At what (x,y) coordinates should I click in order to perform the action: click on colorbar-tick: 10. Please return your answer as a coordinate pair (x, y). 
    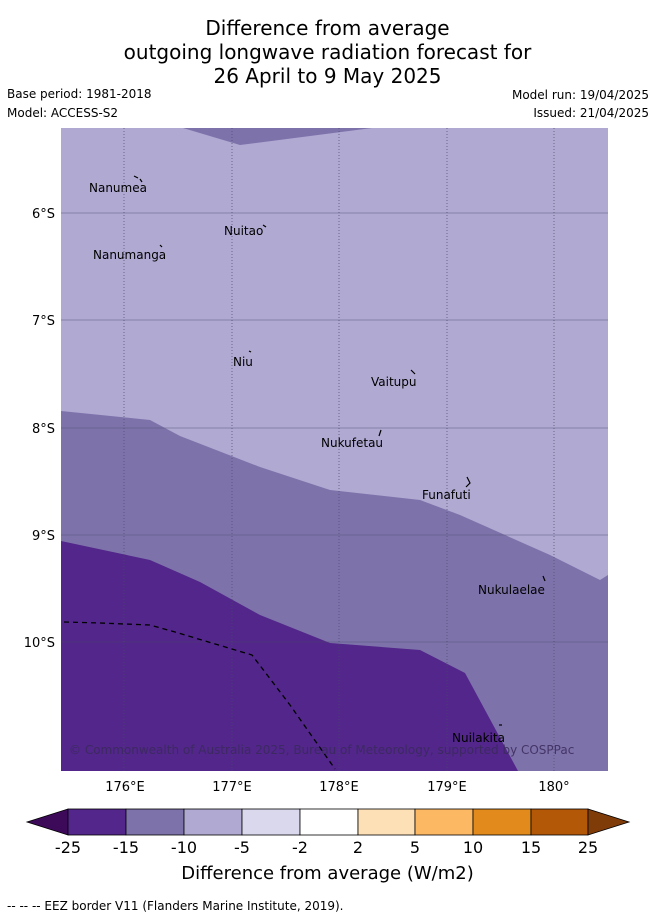
    Looking at the image, I should click on (473, 847).